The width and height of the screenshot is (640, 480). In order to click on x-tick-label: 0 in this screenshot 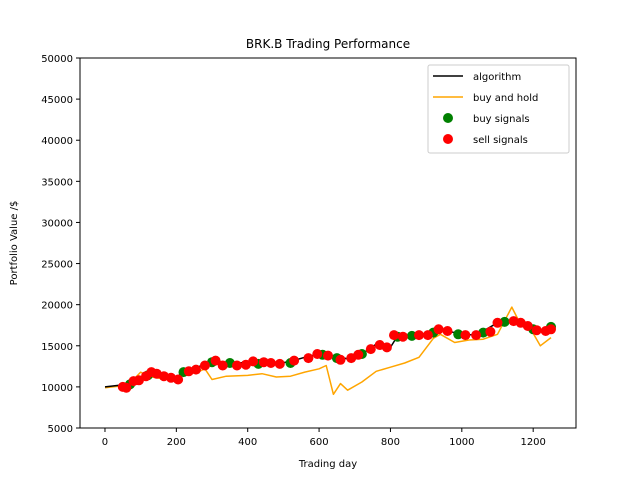, I will do `click(105, 442)`.